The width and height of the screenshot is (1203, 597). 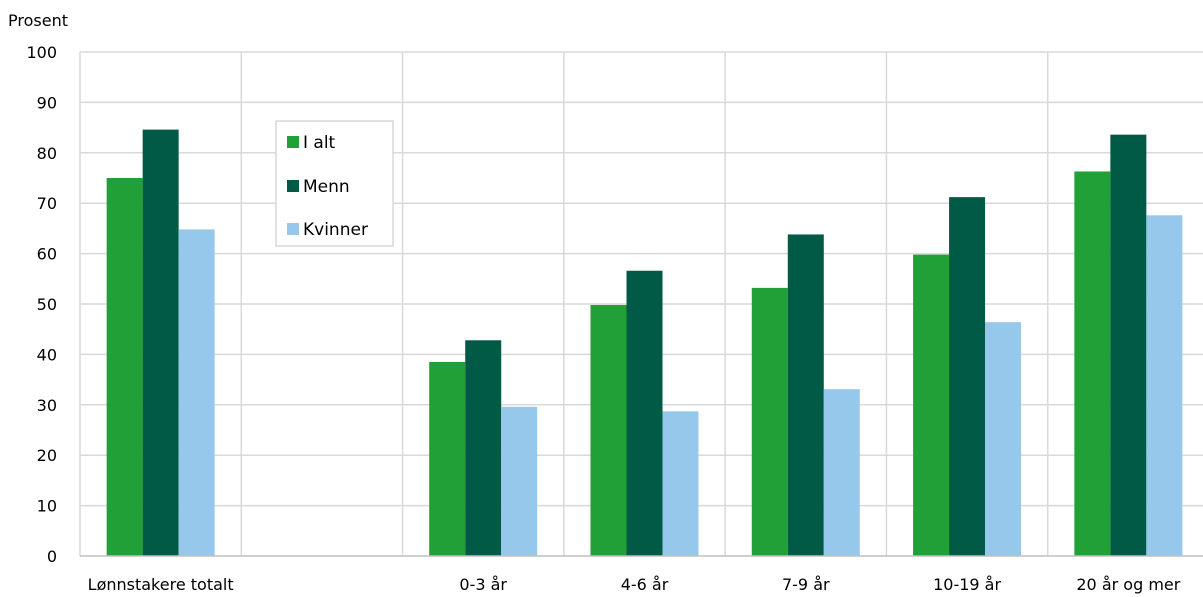 I want to click on x-tick-label: 0-3 år, so click(x=483, y=584).